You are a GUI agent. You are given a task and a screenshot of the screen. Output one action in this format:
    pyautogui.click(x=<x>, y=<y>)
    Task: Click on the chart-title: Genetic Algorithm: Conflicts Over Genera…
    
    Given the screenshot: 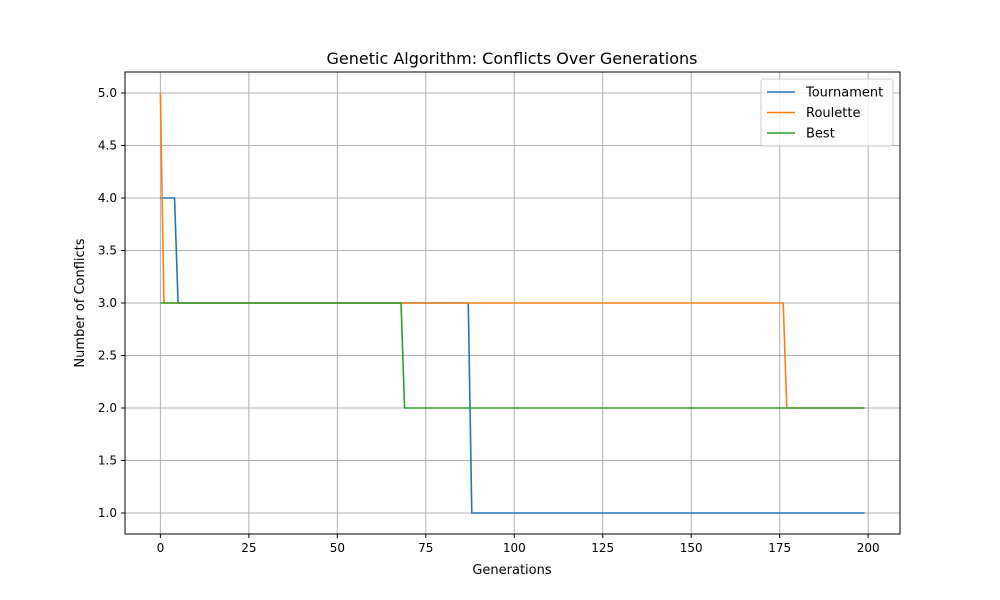 What is the action you would take?
    pyautogui.click(x=512, y=58)
    